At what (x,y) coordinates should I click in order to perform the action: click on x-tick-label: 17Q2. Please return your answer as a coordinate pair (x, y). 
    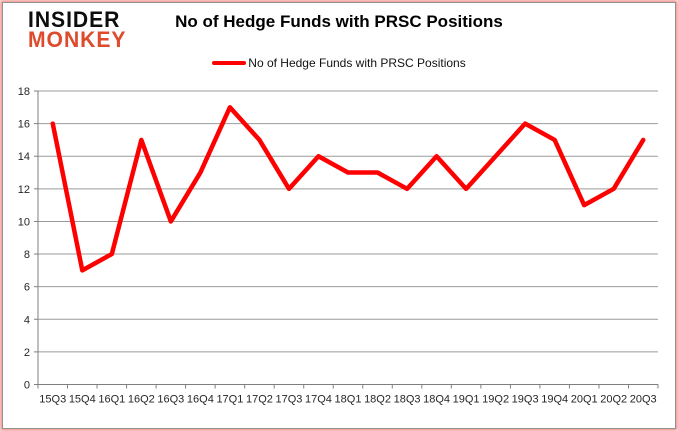
    Looking at the image, I should click on (259, 400).